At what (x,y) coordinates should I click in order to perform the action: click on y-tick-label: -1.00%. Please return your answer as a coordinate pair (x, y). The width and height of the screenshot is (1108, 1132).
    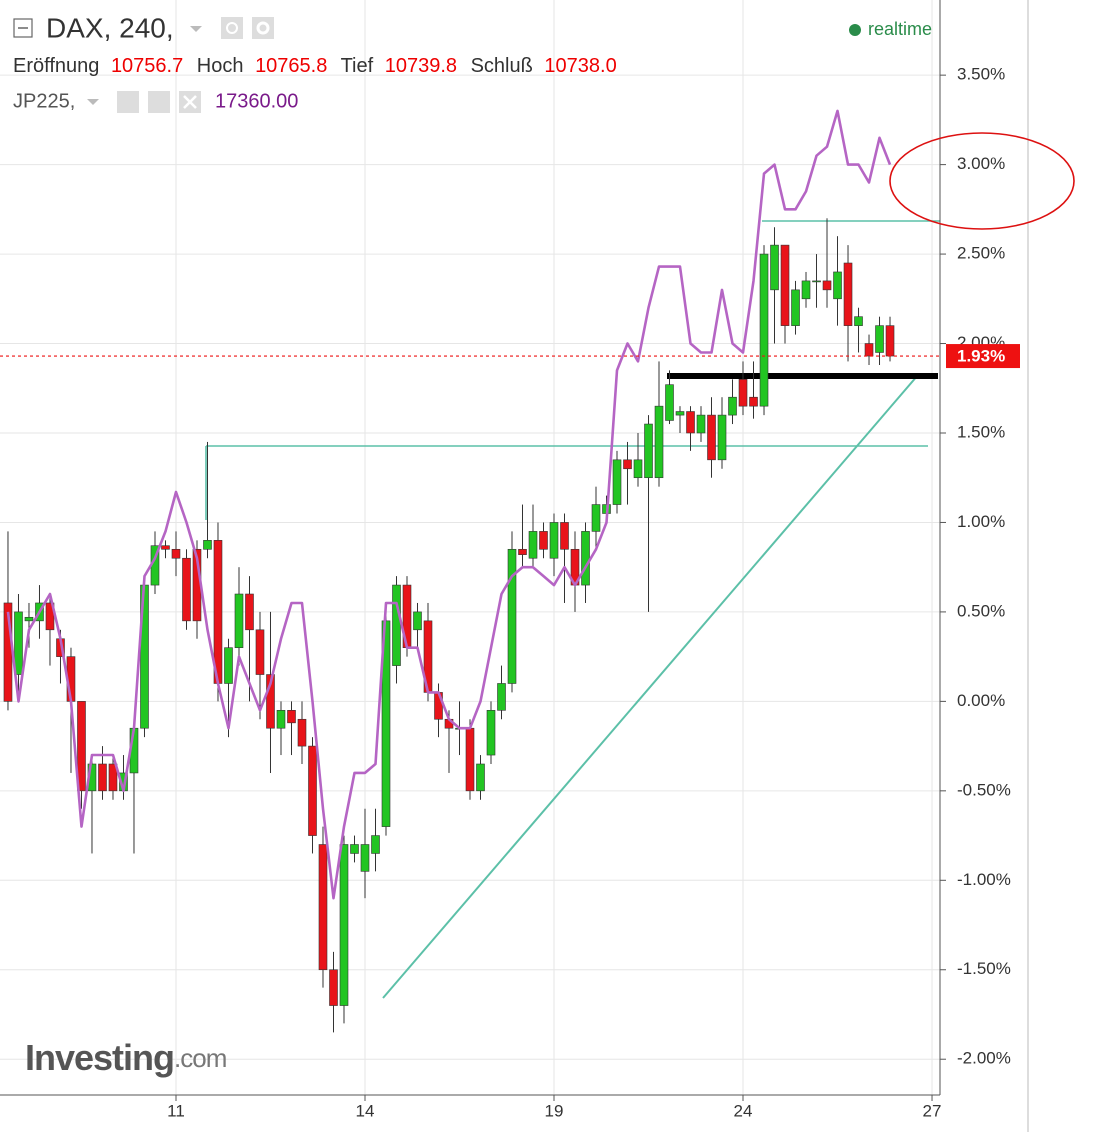
    Looking at the image, I should click on (984, 879).